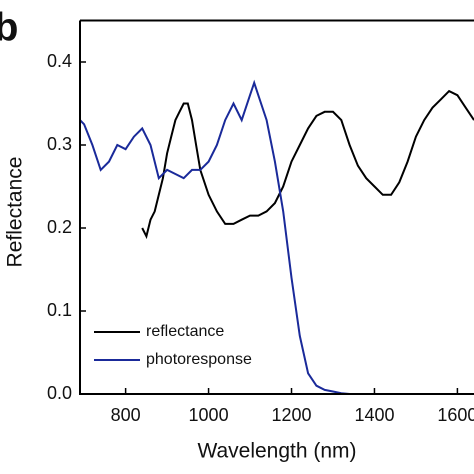  What do you see at coordinates (276, 451) in the screenshot?
I see `x-axis-title: Wavelength (nm)` at bounding box center [276, 451].